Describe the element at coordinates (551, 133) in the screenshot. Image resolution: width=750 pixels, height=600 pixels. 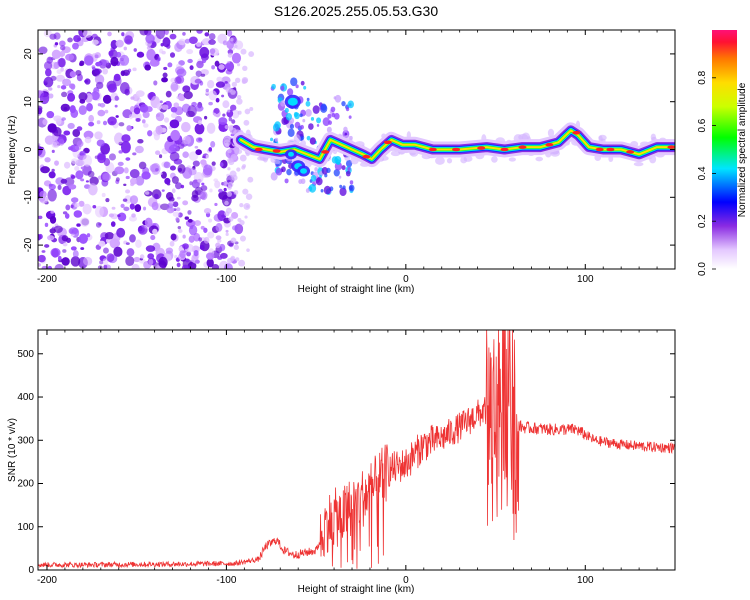
I see `signal-halo` at that location.